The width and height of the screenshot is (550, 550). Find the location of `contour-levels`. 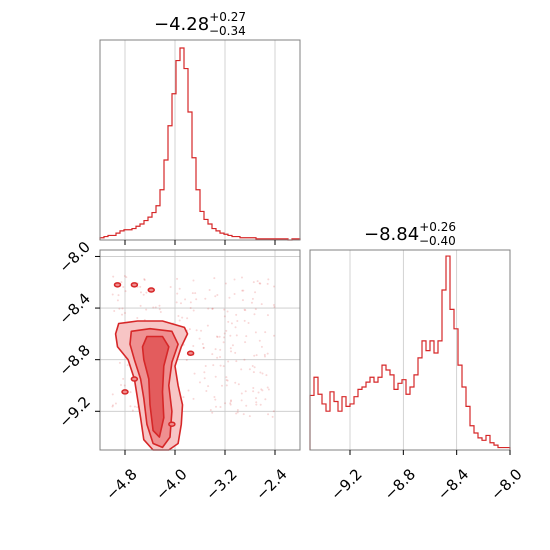

contour-levels is located at coordinates (154, 366).